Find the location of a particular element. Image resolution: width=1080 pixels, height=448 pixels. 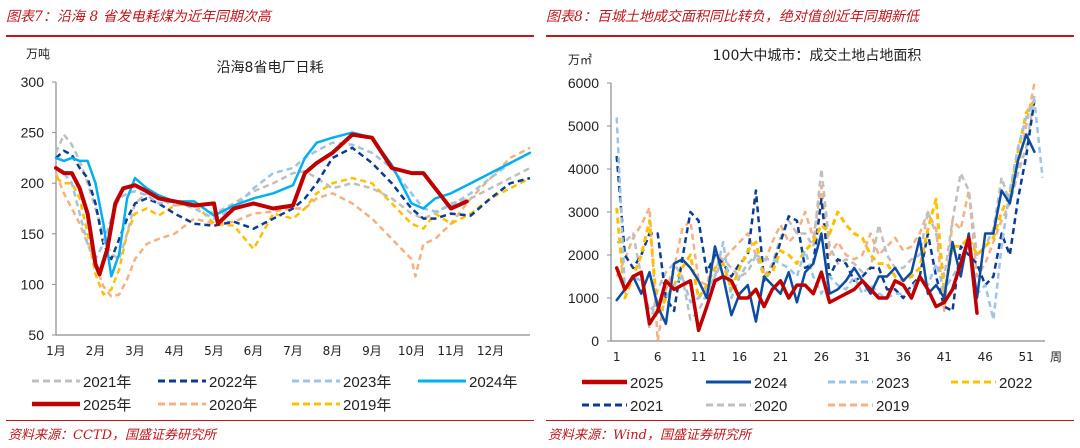

x-tick-label: 51 is located at coordinates (1026, 357).